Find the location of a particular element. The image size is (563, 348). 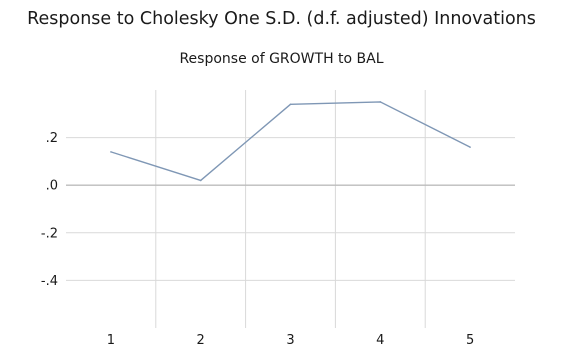

x-tick-label: 4 is located at coordinates (380, 340).